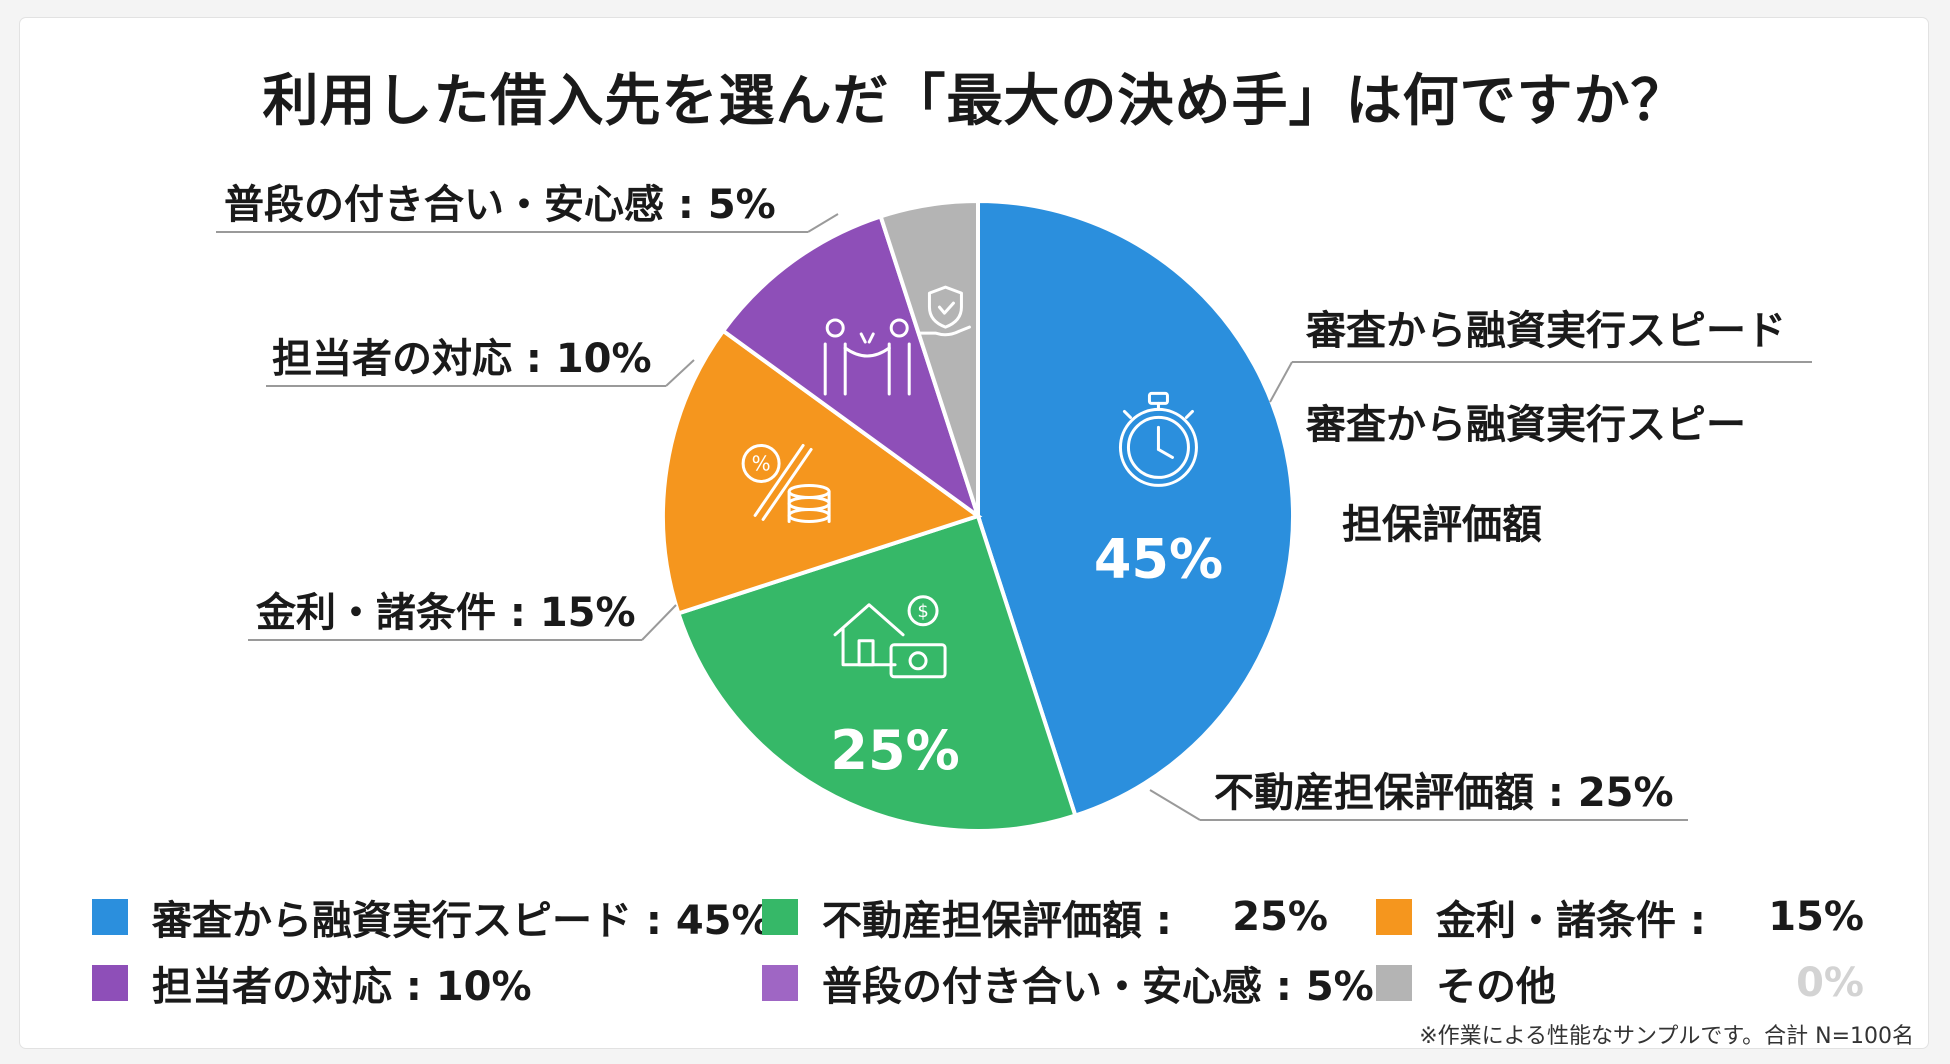  I want to click on legend-label: 金利・諸条件 :, so click(1571, 921).